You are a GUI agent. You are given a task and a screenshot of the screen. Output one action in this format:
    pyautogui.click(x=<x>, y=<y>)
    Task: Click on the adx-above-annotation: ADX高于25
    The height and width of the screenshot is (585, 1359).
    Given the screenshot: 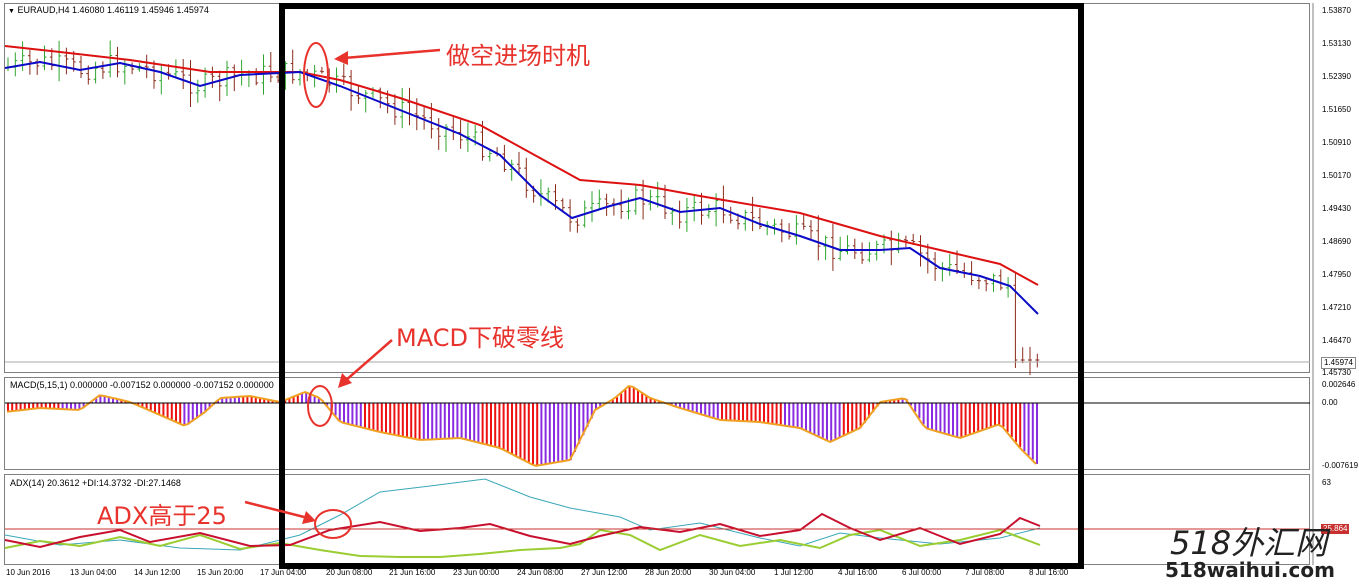 What is the action you would take?
    pyautogui.click(x=162, y=516)
    